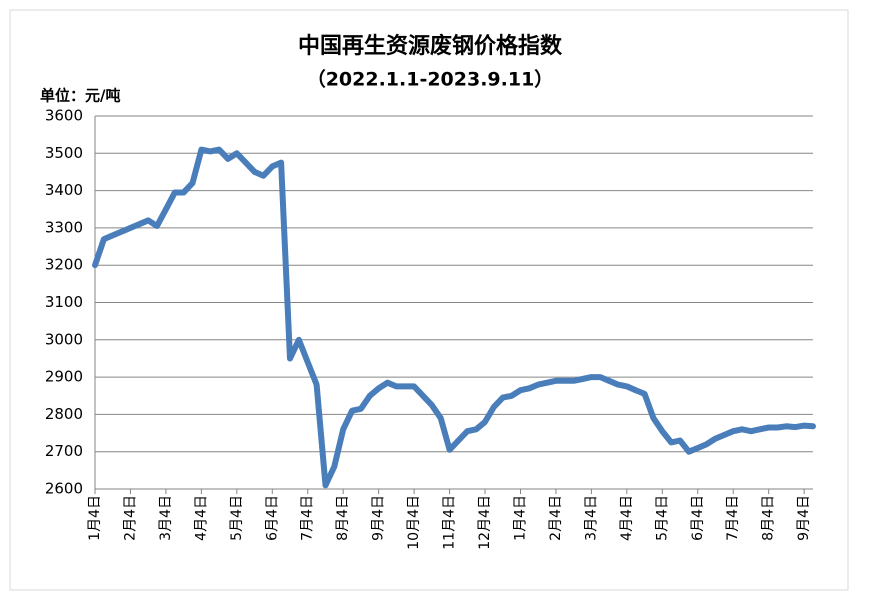 The width and height of the screenshot is (869, 607). I want to click on chart-title: 中国再生资源废钢价格指数, so click(430, 46).